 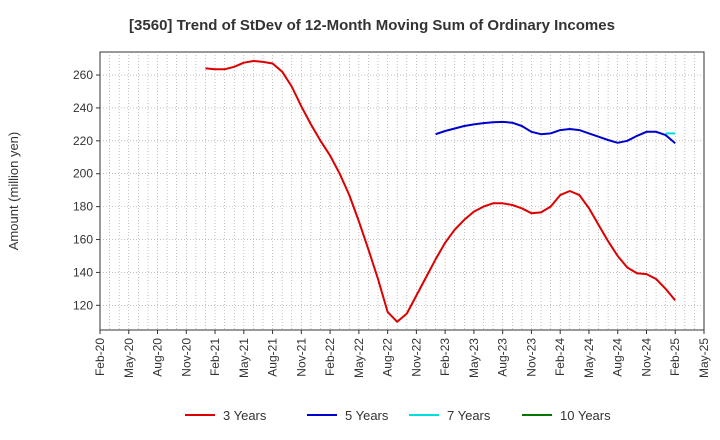 I want to click on x-tick-label: Aug-20, so click(x=158, y=357).